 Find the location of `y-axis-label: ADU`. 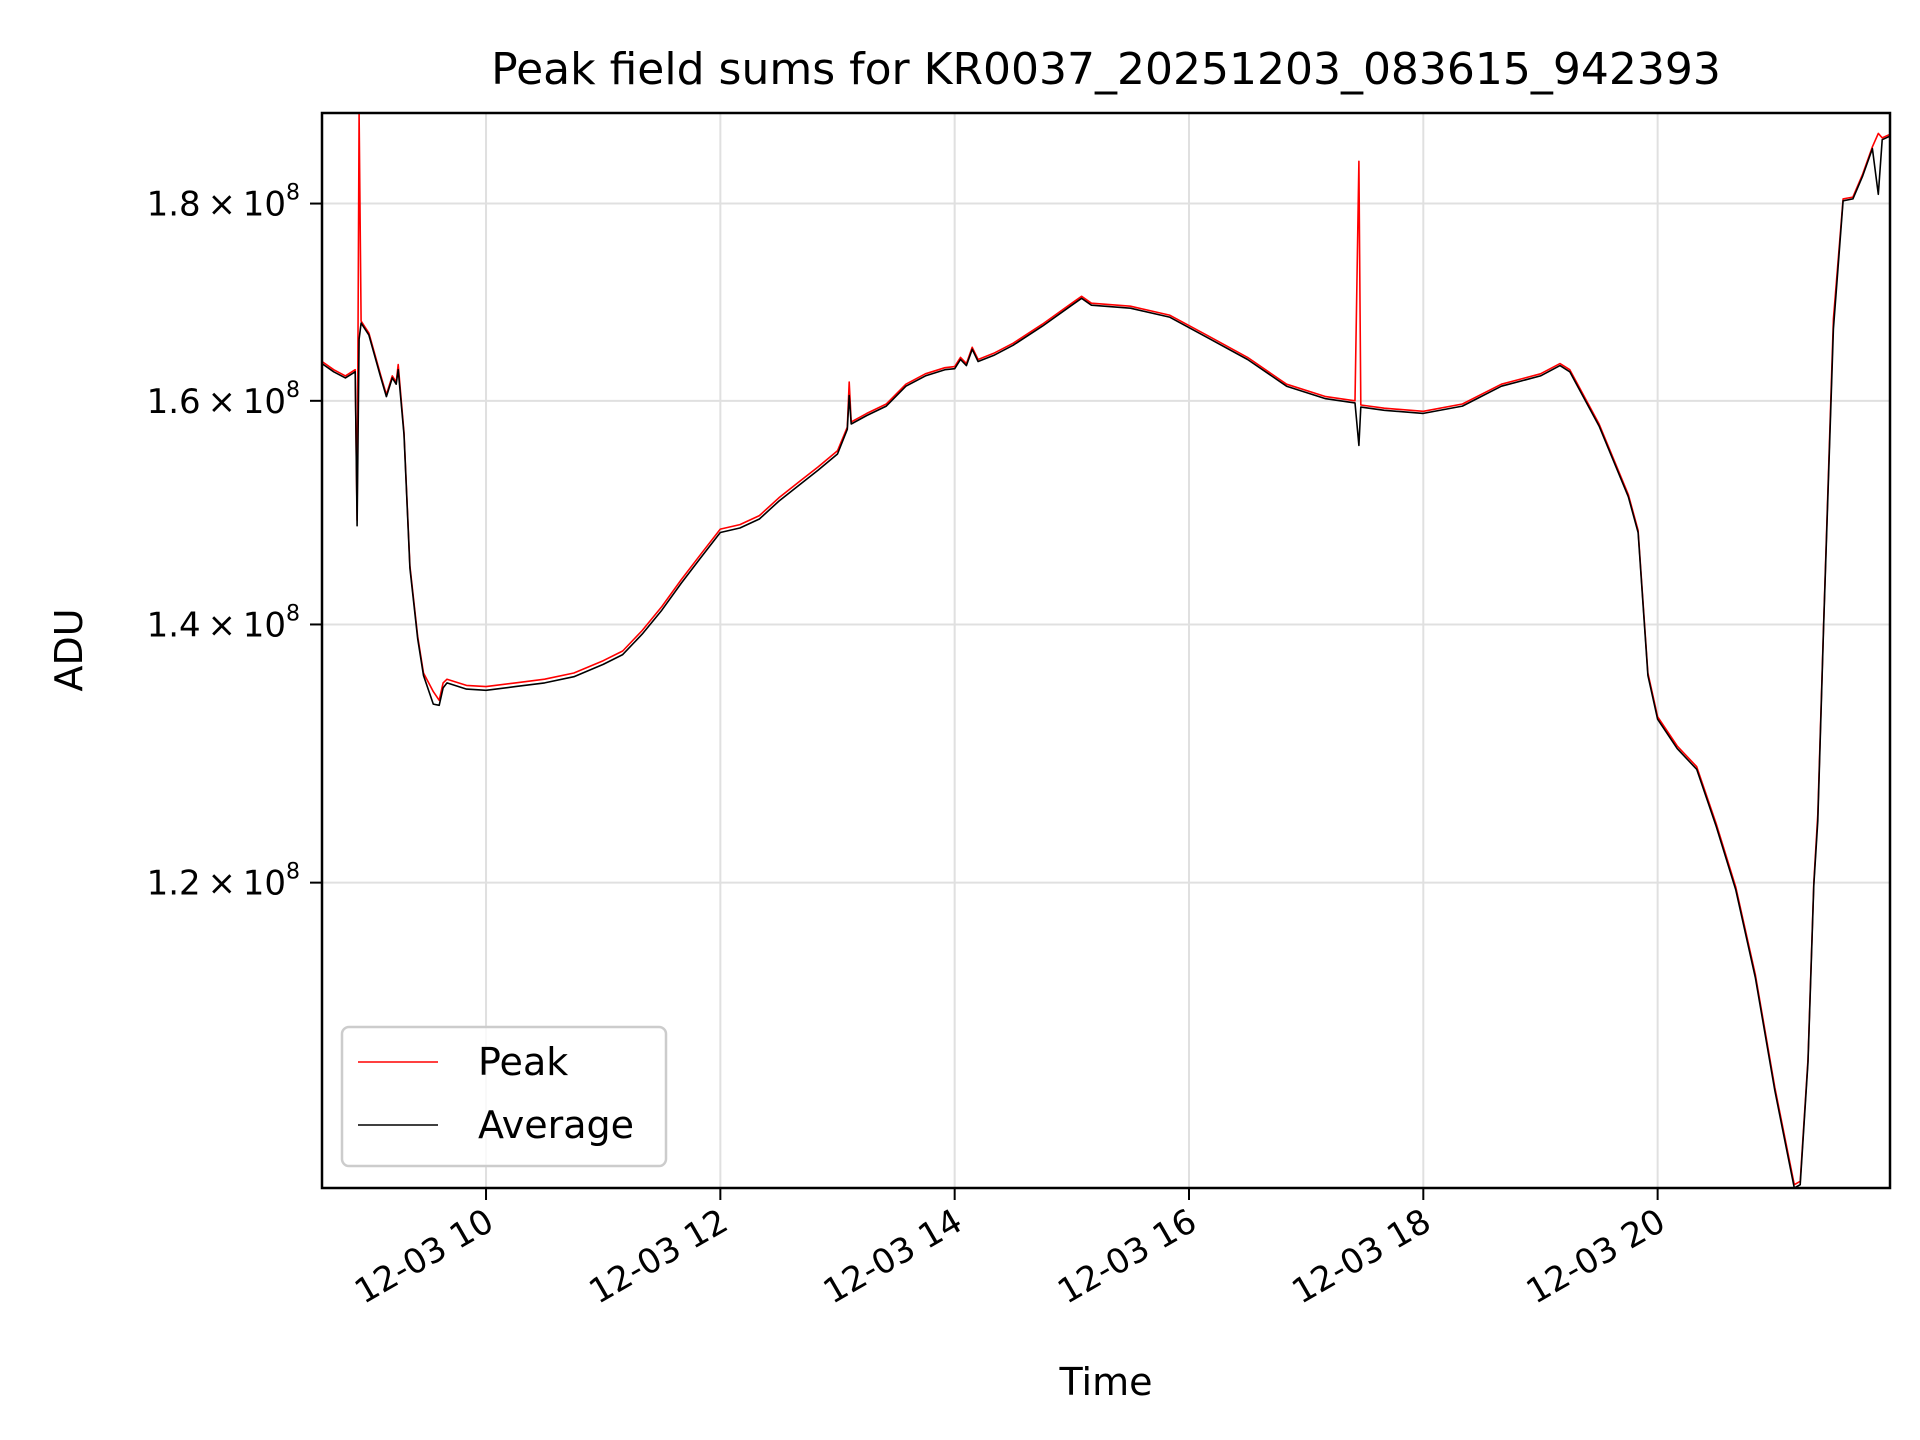

y-axis-label: ADU is located at coordinates (69, 649).